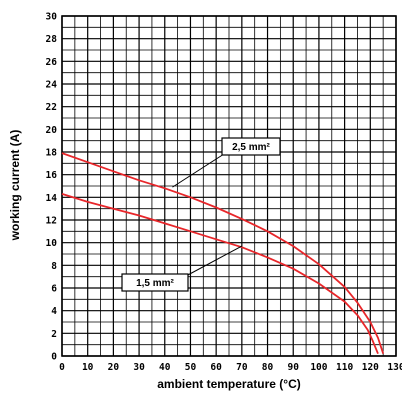 Image resolution: width=402 pixels, height=394 pixels. What do you see at coordinates (52, 17) in the screenshot?
I see `y-tick-label: 30` at bounding box center [52, 17].